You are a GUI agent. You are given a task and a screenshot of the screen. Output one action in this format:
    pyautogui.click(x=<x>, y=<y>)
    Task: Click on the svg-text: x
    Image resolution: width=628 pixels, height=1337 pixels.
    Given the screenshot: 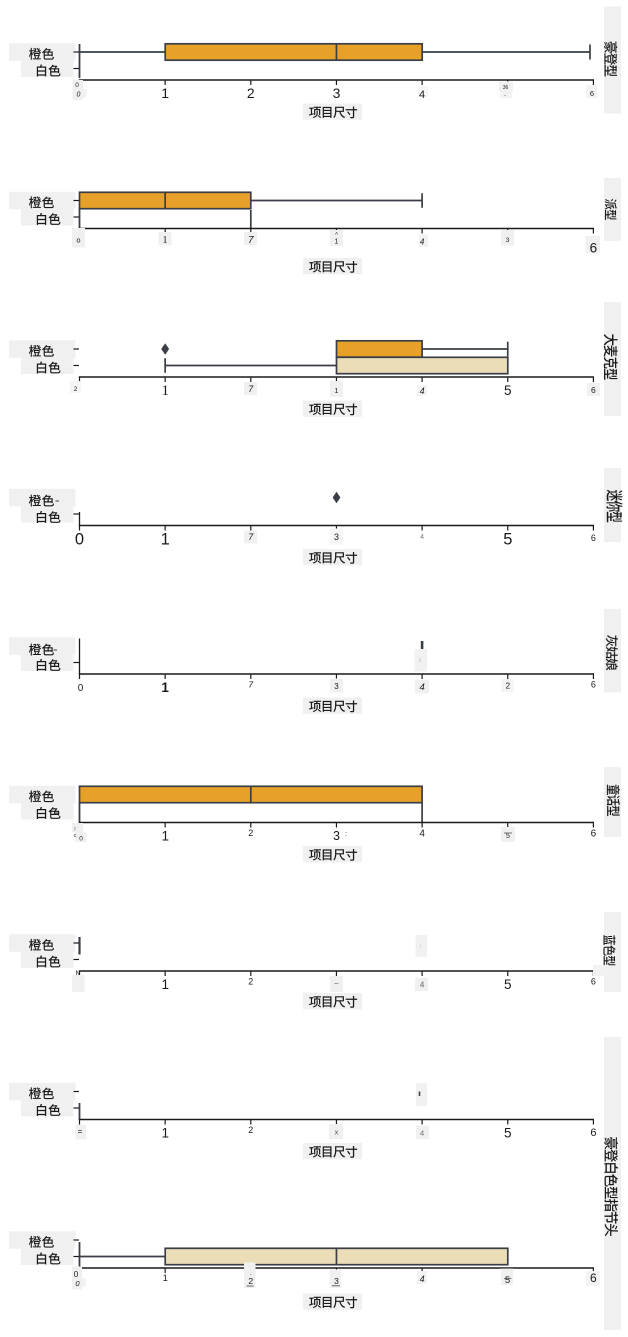 What is the action you would take?
    pyautogui.click(x=337, y=1132)
    